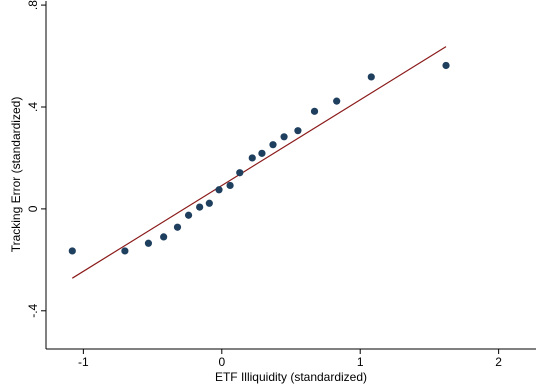 This screenshot has width=536, height=387. What do you see at coordinates (33, 310) in the screenshot?
I see `y-tick-label: -.4` at bounding box center [33, 310].